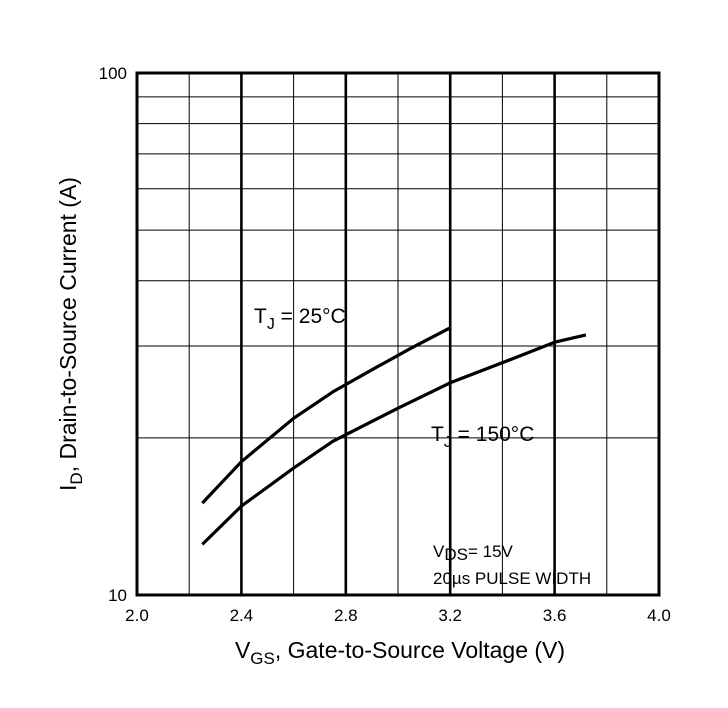  Describe the element at coordinates (346, 615) in the screenshot. I see `x-tick-label: 2.8` at that location.